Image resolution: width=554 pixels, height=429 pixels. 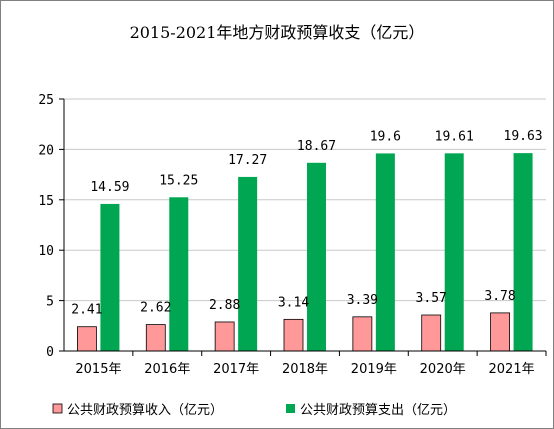 What do you see at coordinates (98, 369) in the screenshot?
I see `x-tick-label: 2015年` at bounding box center [98, 369].